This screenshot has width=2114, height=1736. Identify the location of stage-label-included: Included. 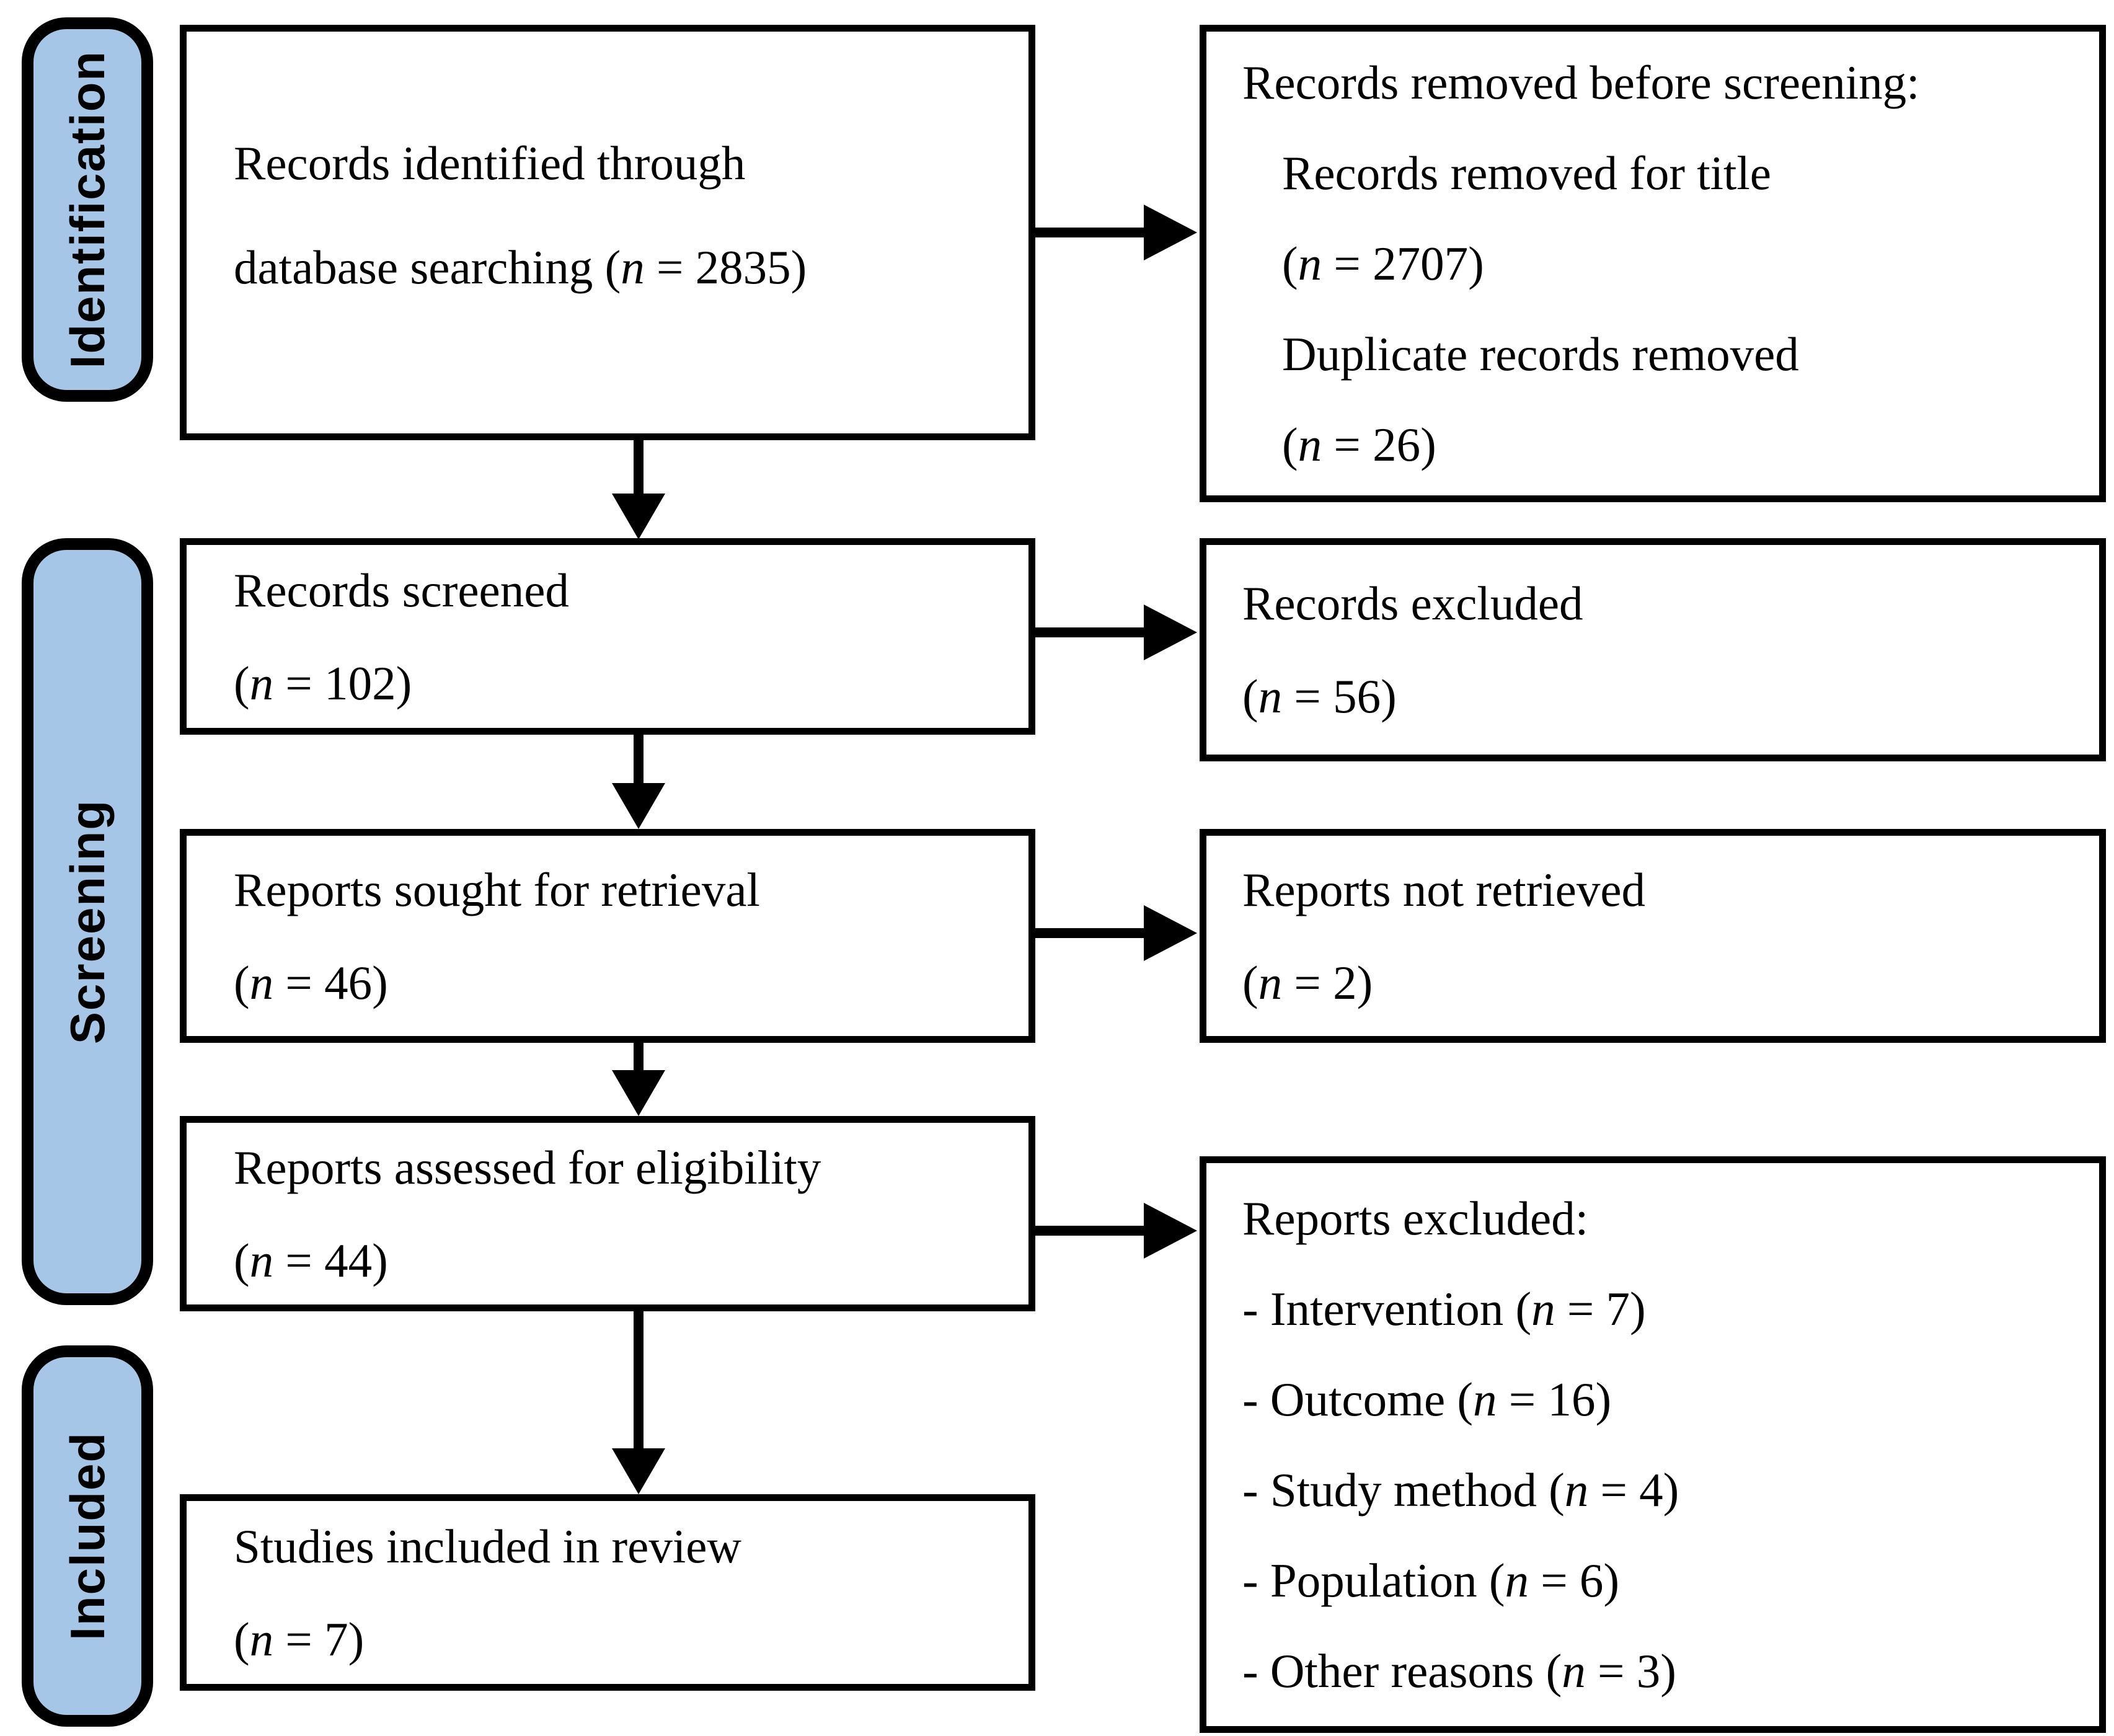
(87, 1536).